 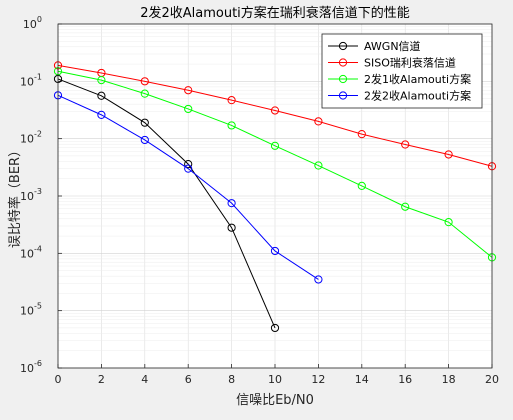 I want to click on legend-label: AWGN信道, so click(x=392, y=46).